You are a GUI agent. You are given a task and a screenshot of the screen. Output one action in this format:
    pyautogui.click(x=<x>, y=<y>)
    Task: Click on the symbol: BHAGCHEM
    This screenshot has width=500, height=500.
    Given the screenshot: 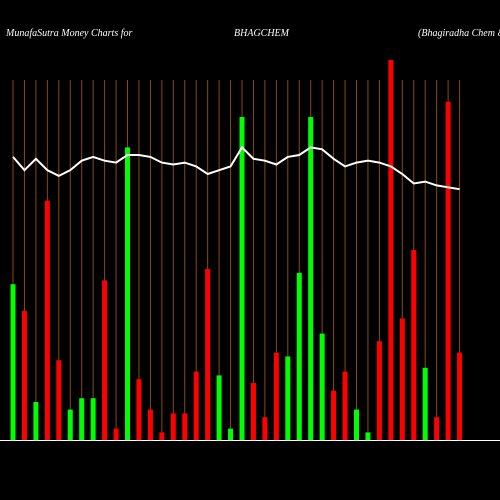 What is the action you would take?
    pyautogui.click(x=262, y=33)
    